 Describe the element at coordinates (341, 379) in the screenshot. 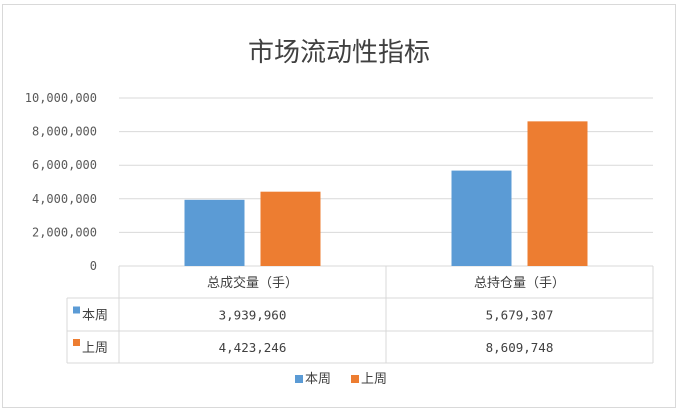

I see `legend: 本周 上周` at that location.